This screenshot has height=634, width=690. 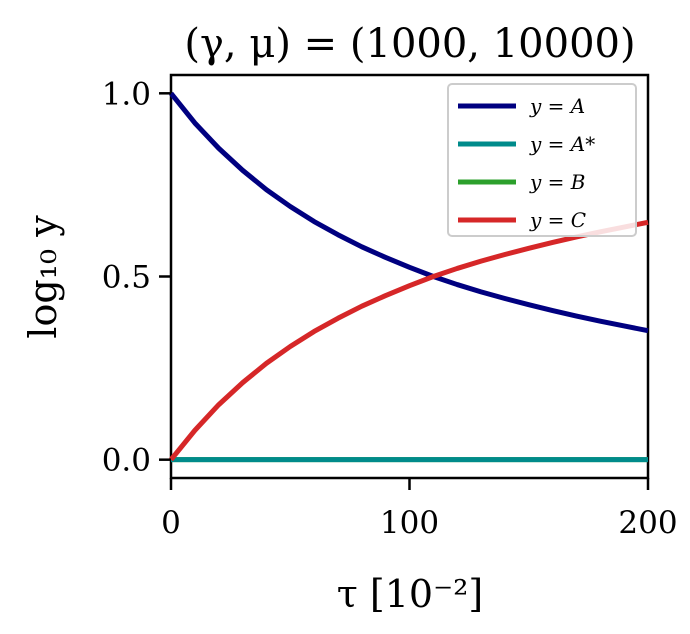 I want to click on legend-box, so click(x=542, y=160).